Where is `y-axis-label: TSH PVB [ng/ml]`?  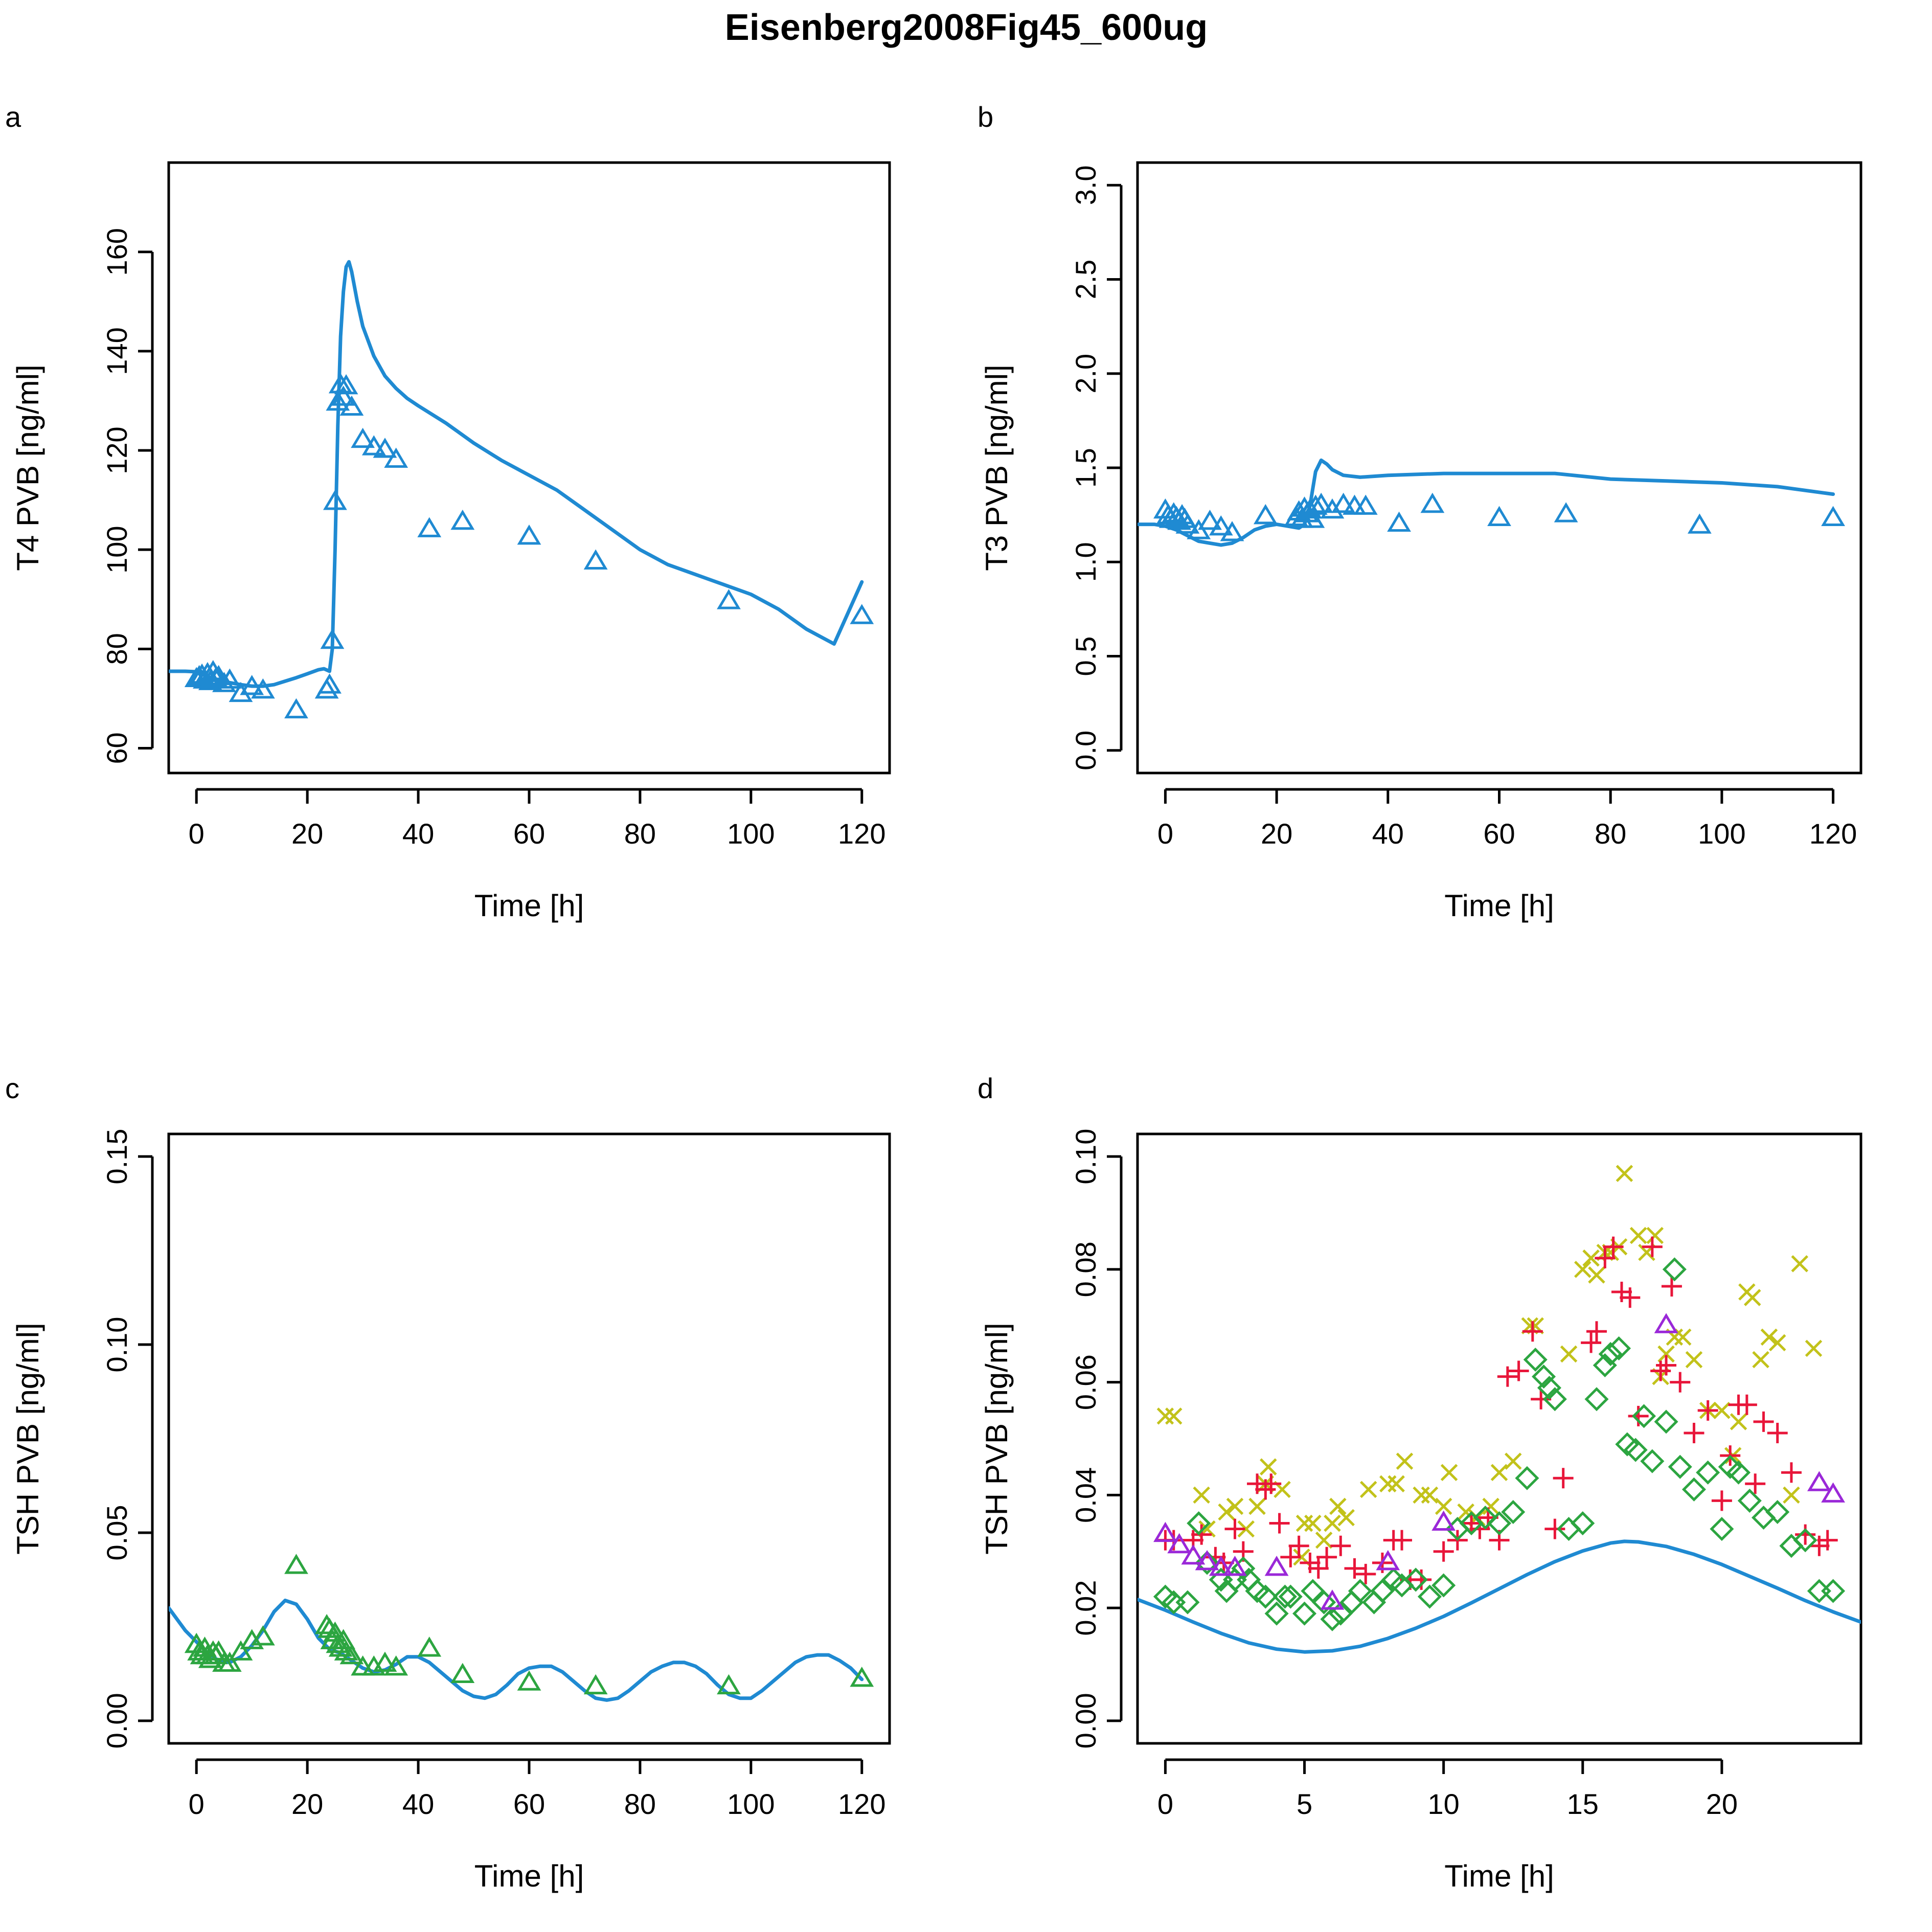 y-axis-label: TSH PVB [ng/ml] is located at coordinates (28, 1438).